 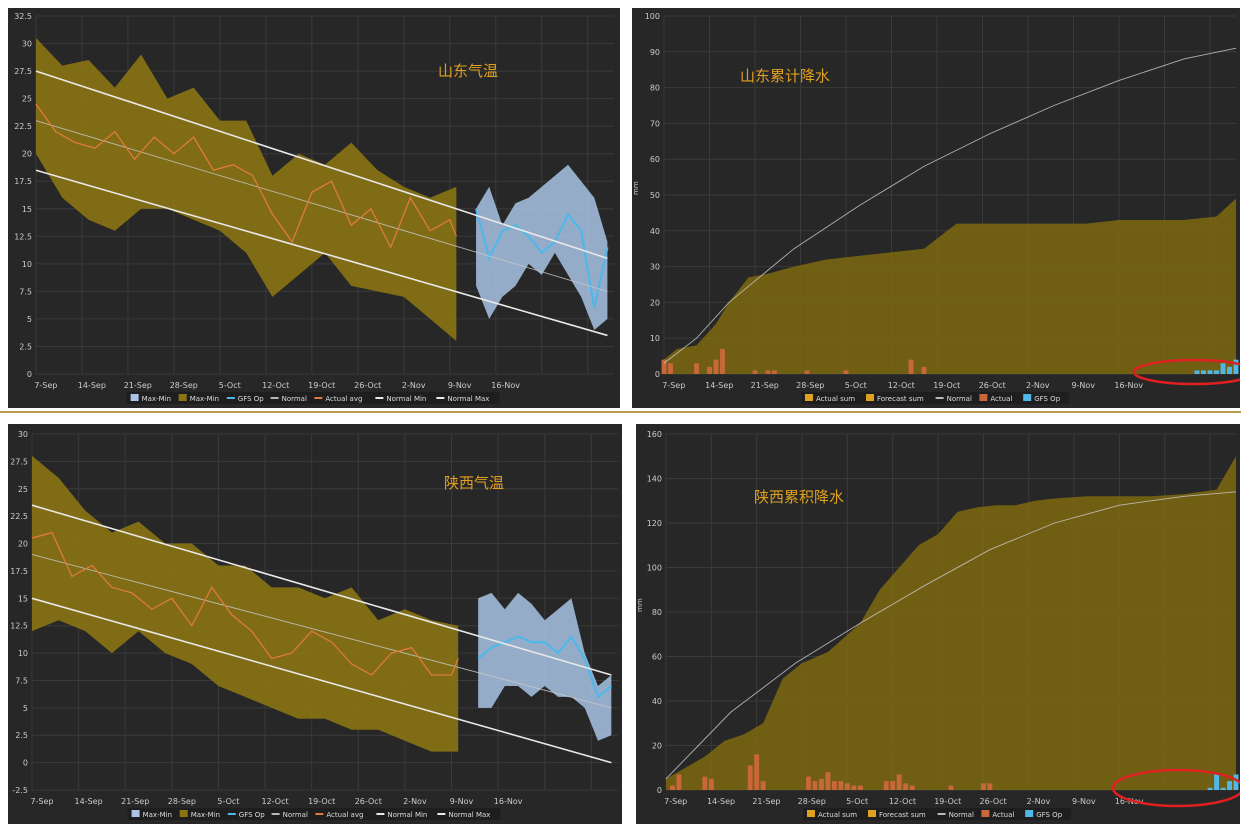 What do you see at coordinates (23, 653) in the screenshot?
I see `y-tick-label: 10` at bounding box center [23, 653].